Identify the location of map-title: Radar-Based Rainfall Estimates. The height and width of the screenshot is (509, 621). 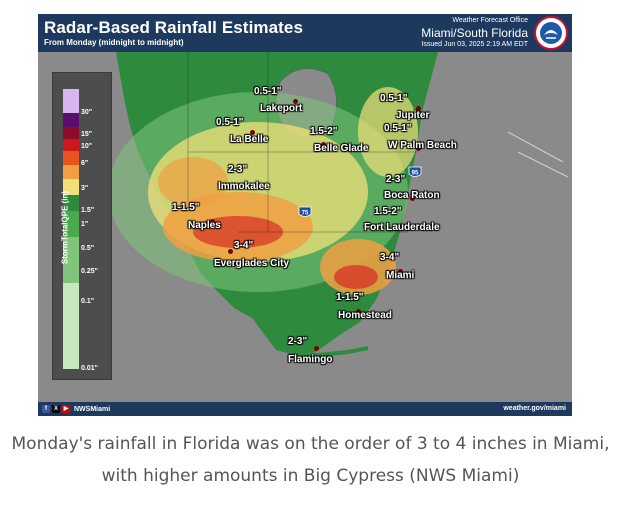
(174, 27).